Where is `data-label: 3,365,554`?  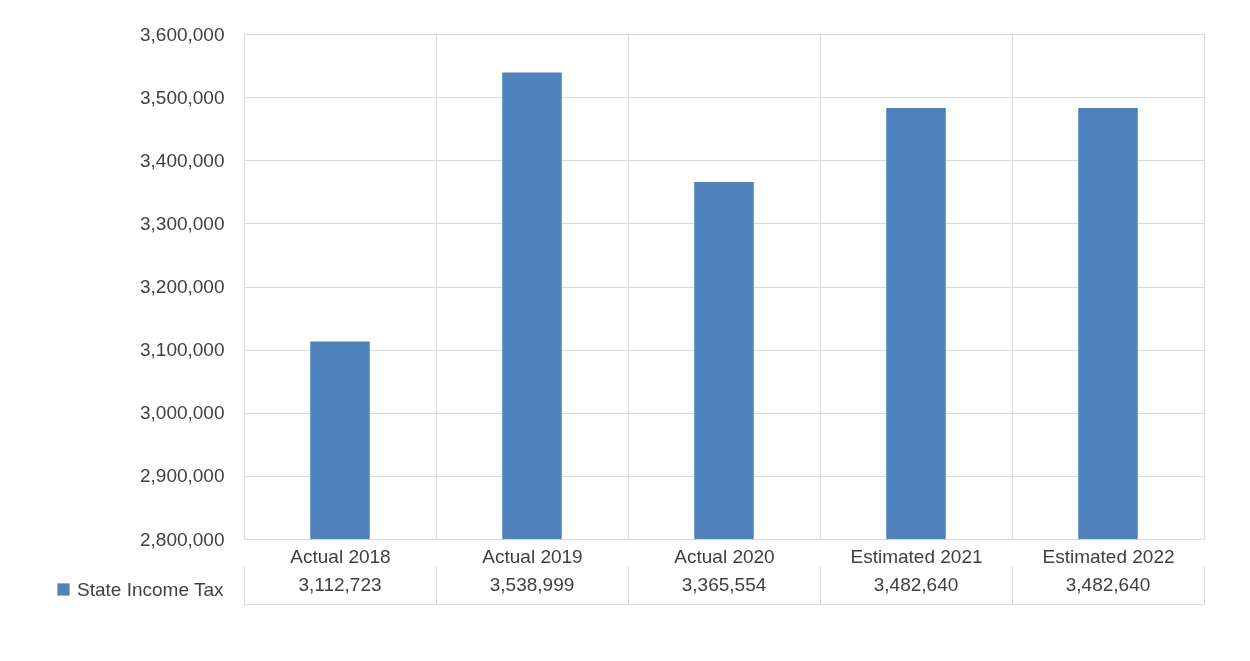 data-label: 3,365,554 is located at coordinates (724, 584).